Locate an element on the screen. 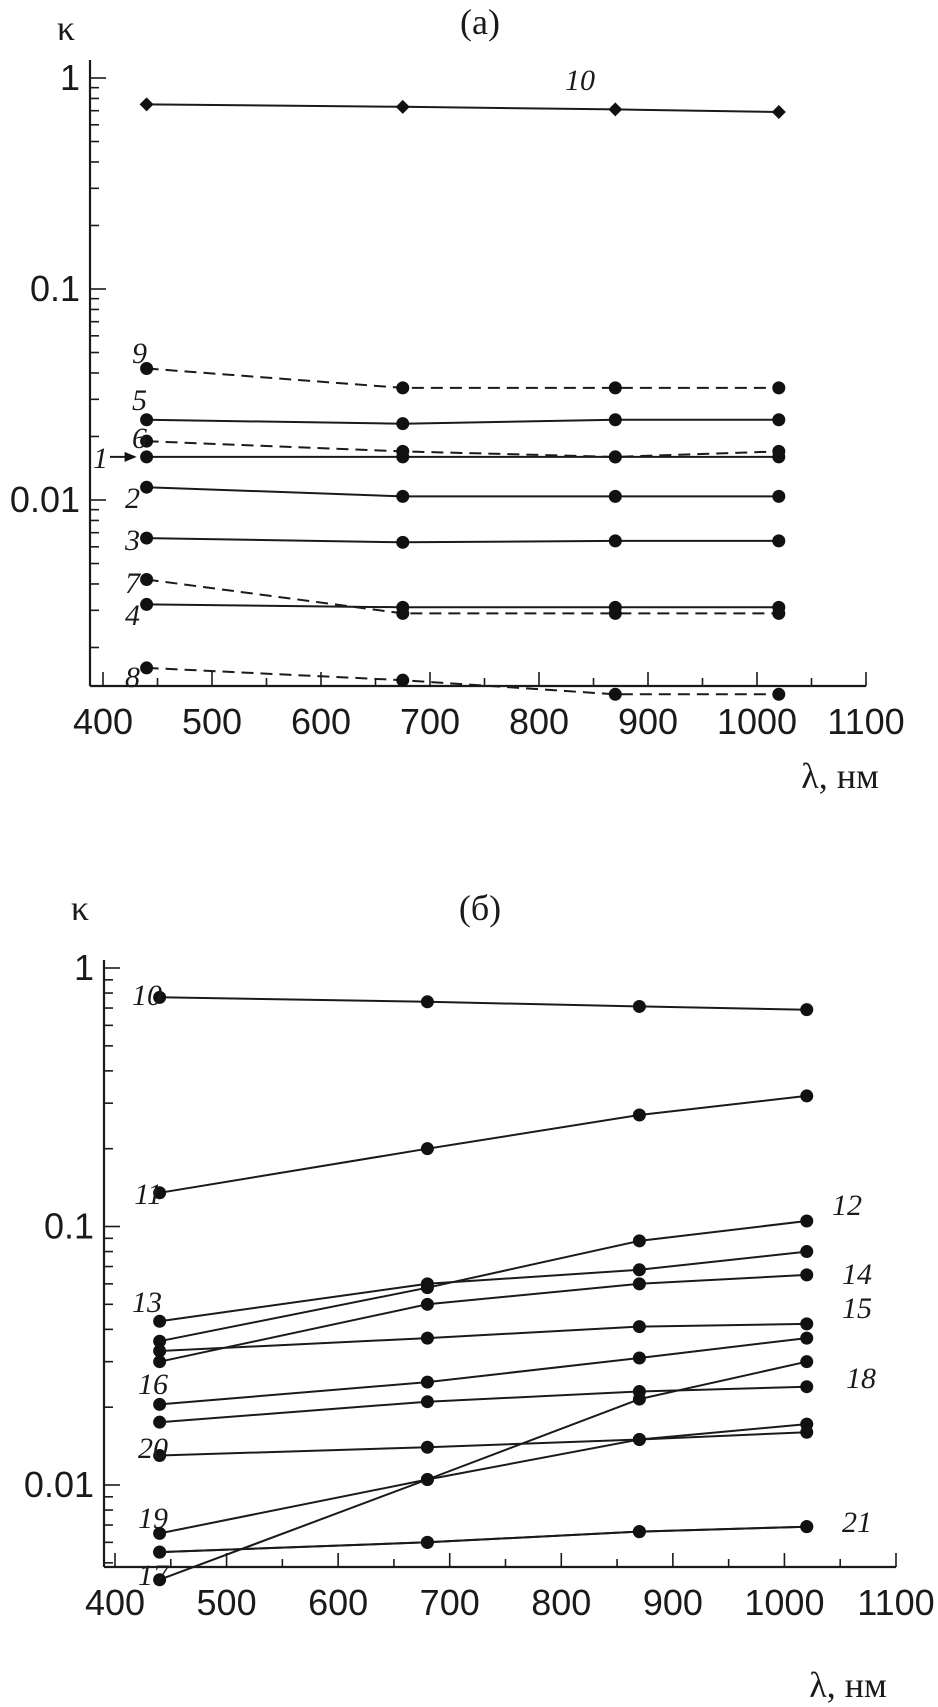 Image resolution: width=938 pixels, height=1707 pixels. x-tick-label: 500 is located at coordinates (212, 721).